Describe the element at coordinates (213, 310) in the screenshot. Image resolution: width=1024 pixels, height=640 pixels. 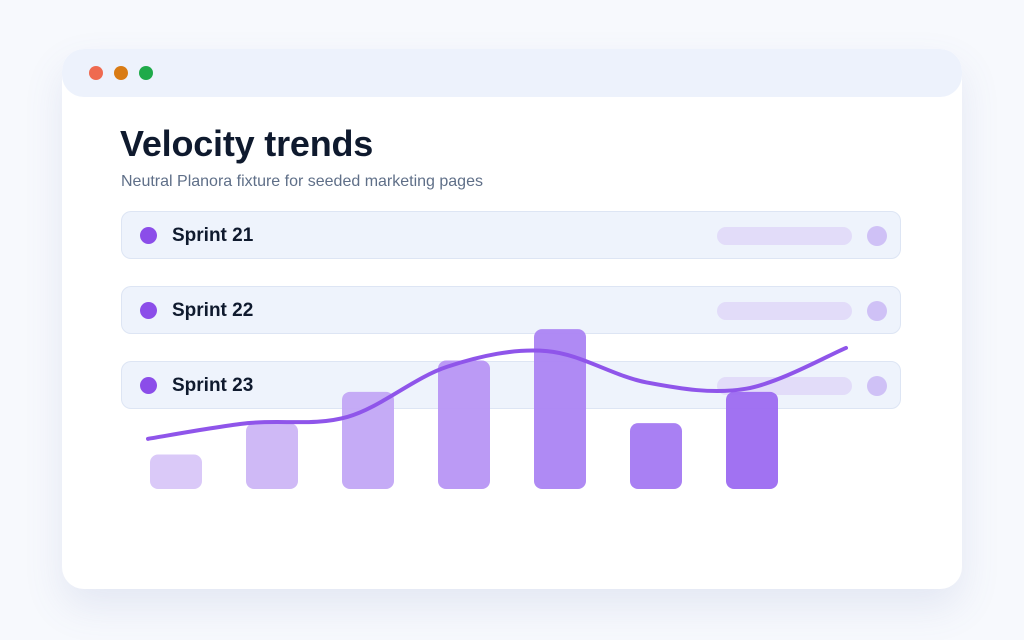
I see `sprint-label: Sprint 22` at that location.